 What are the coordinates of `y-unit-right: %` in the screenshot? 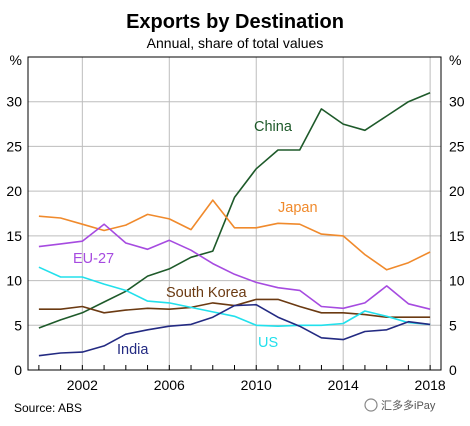 It's located at (455, 60).